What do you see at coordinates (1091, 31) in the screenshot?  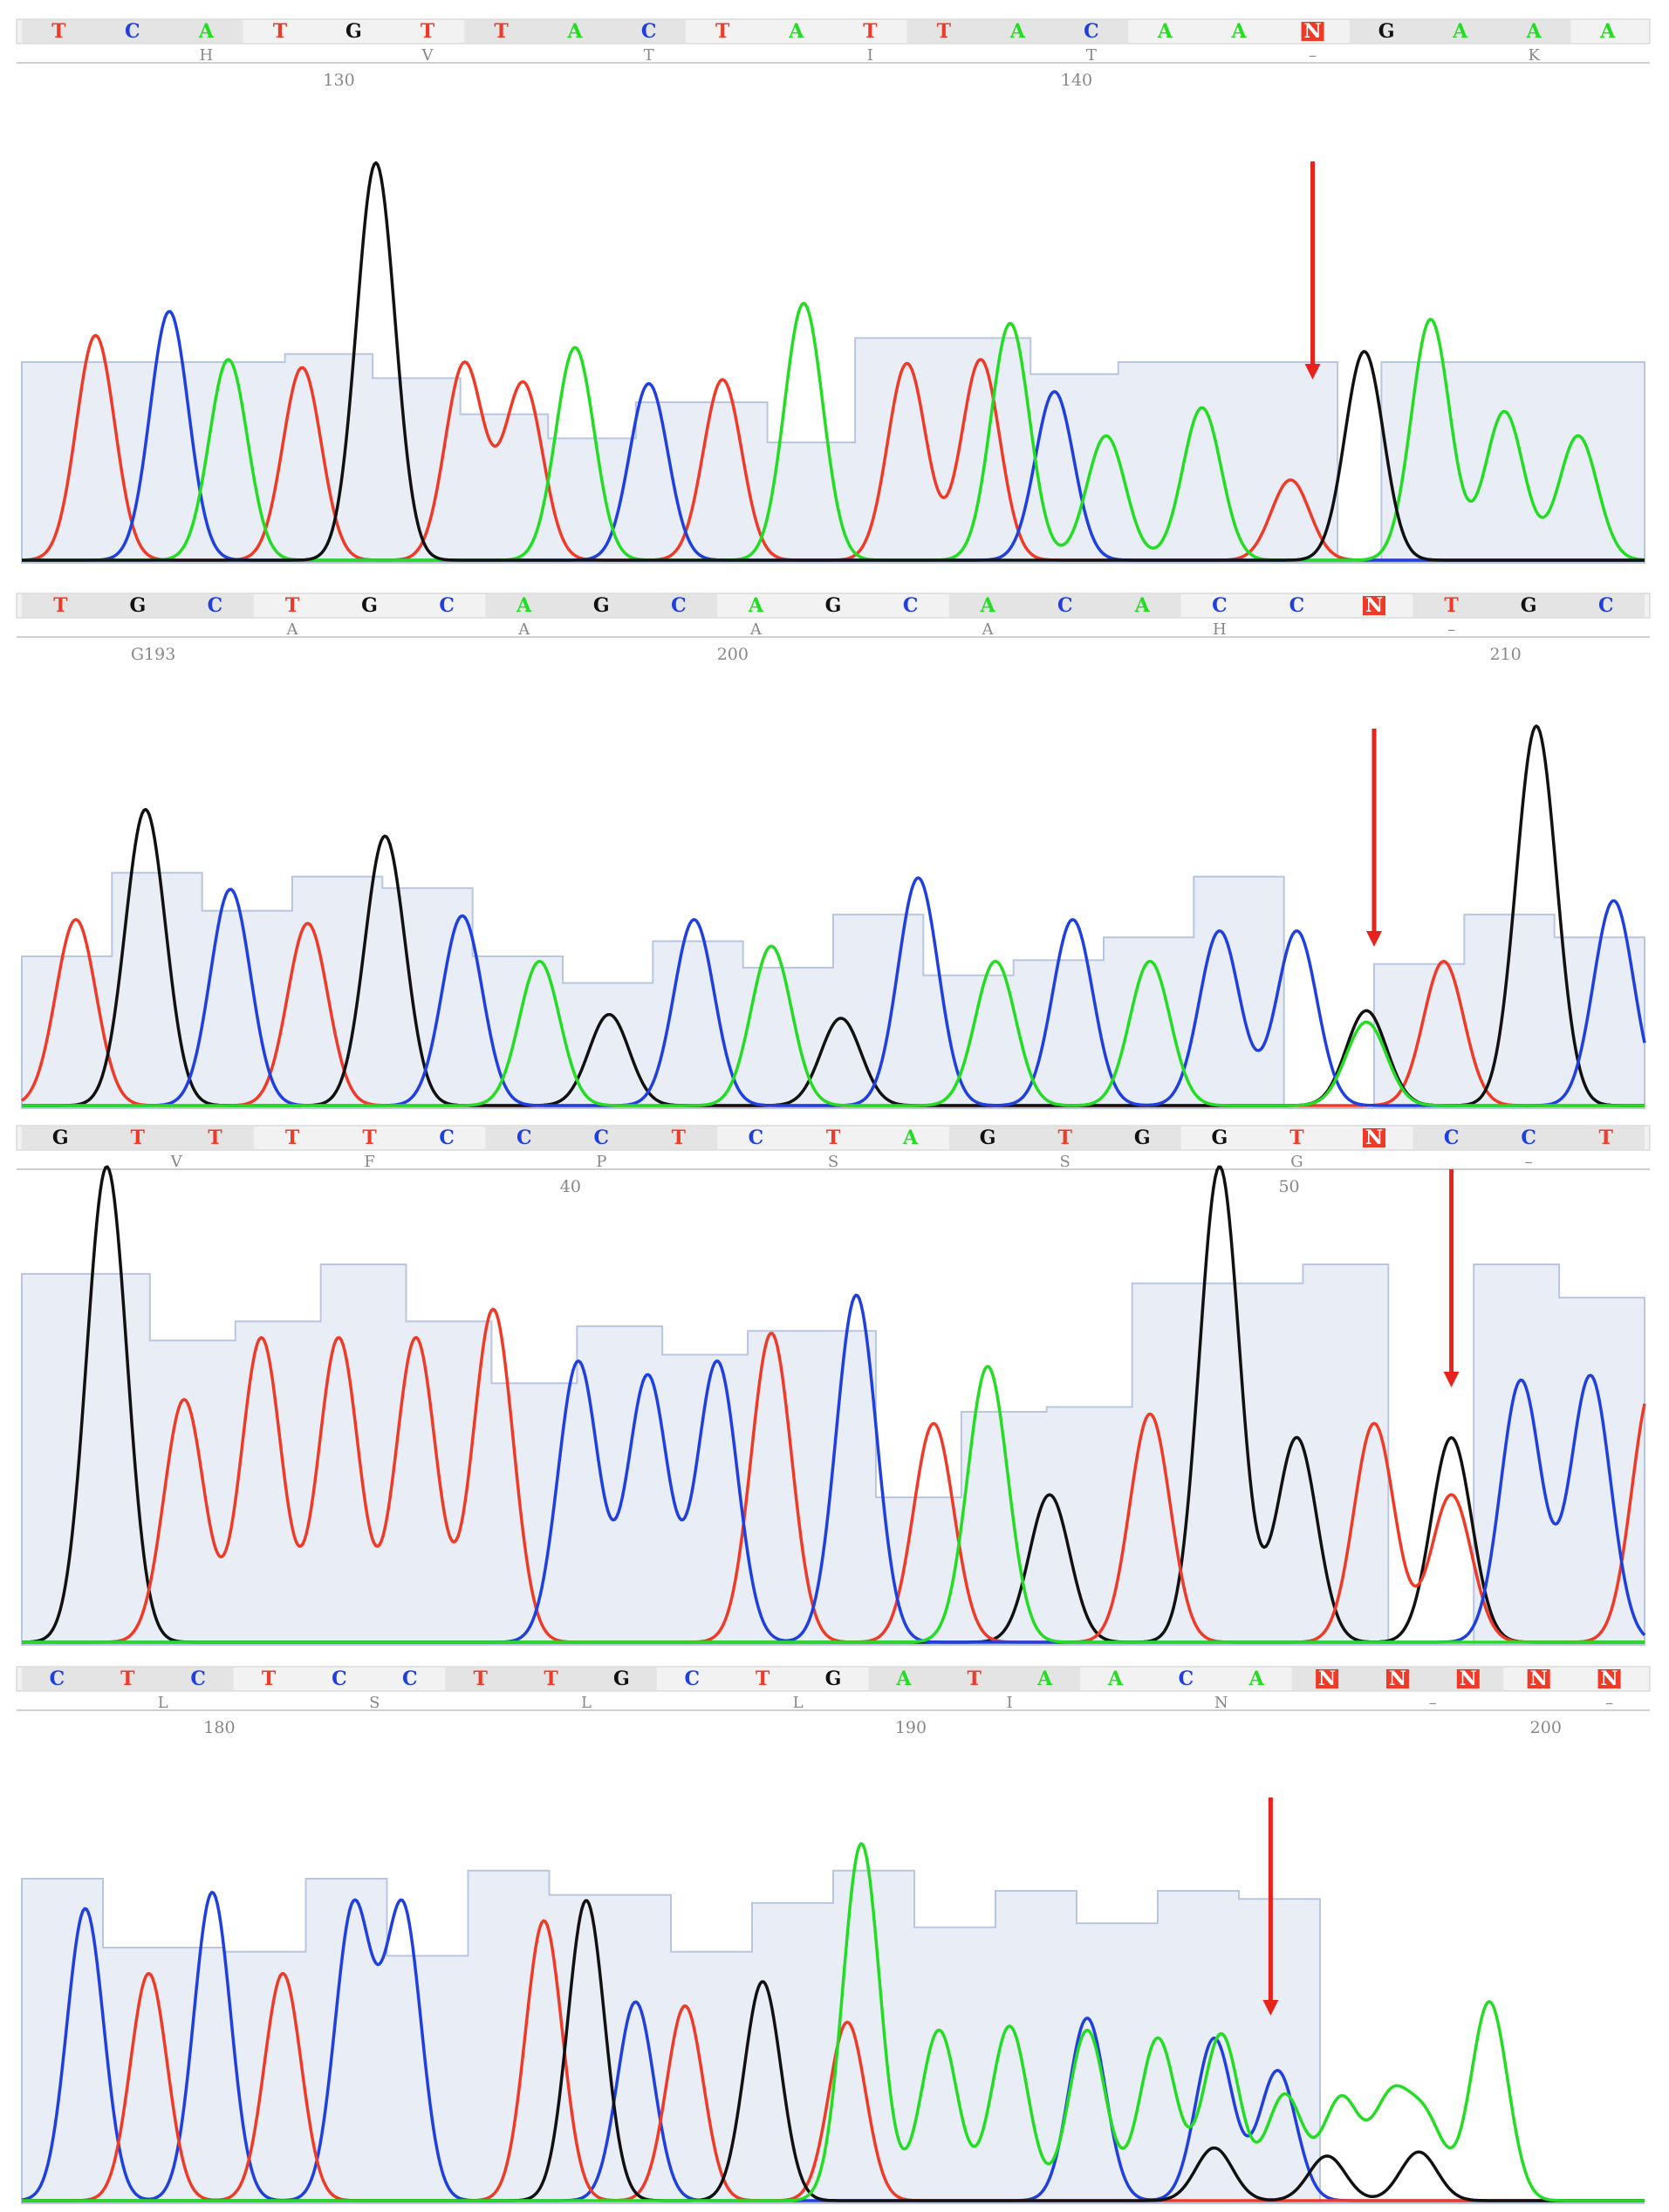 I see `base-call-14: C` at bounding box center [1091, 31].